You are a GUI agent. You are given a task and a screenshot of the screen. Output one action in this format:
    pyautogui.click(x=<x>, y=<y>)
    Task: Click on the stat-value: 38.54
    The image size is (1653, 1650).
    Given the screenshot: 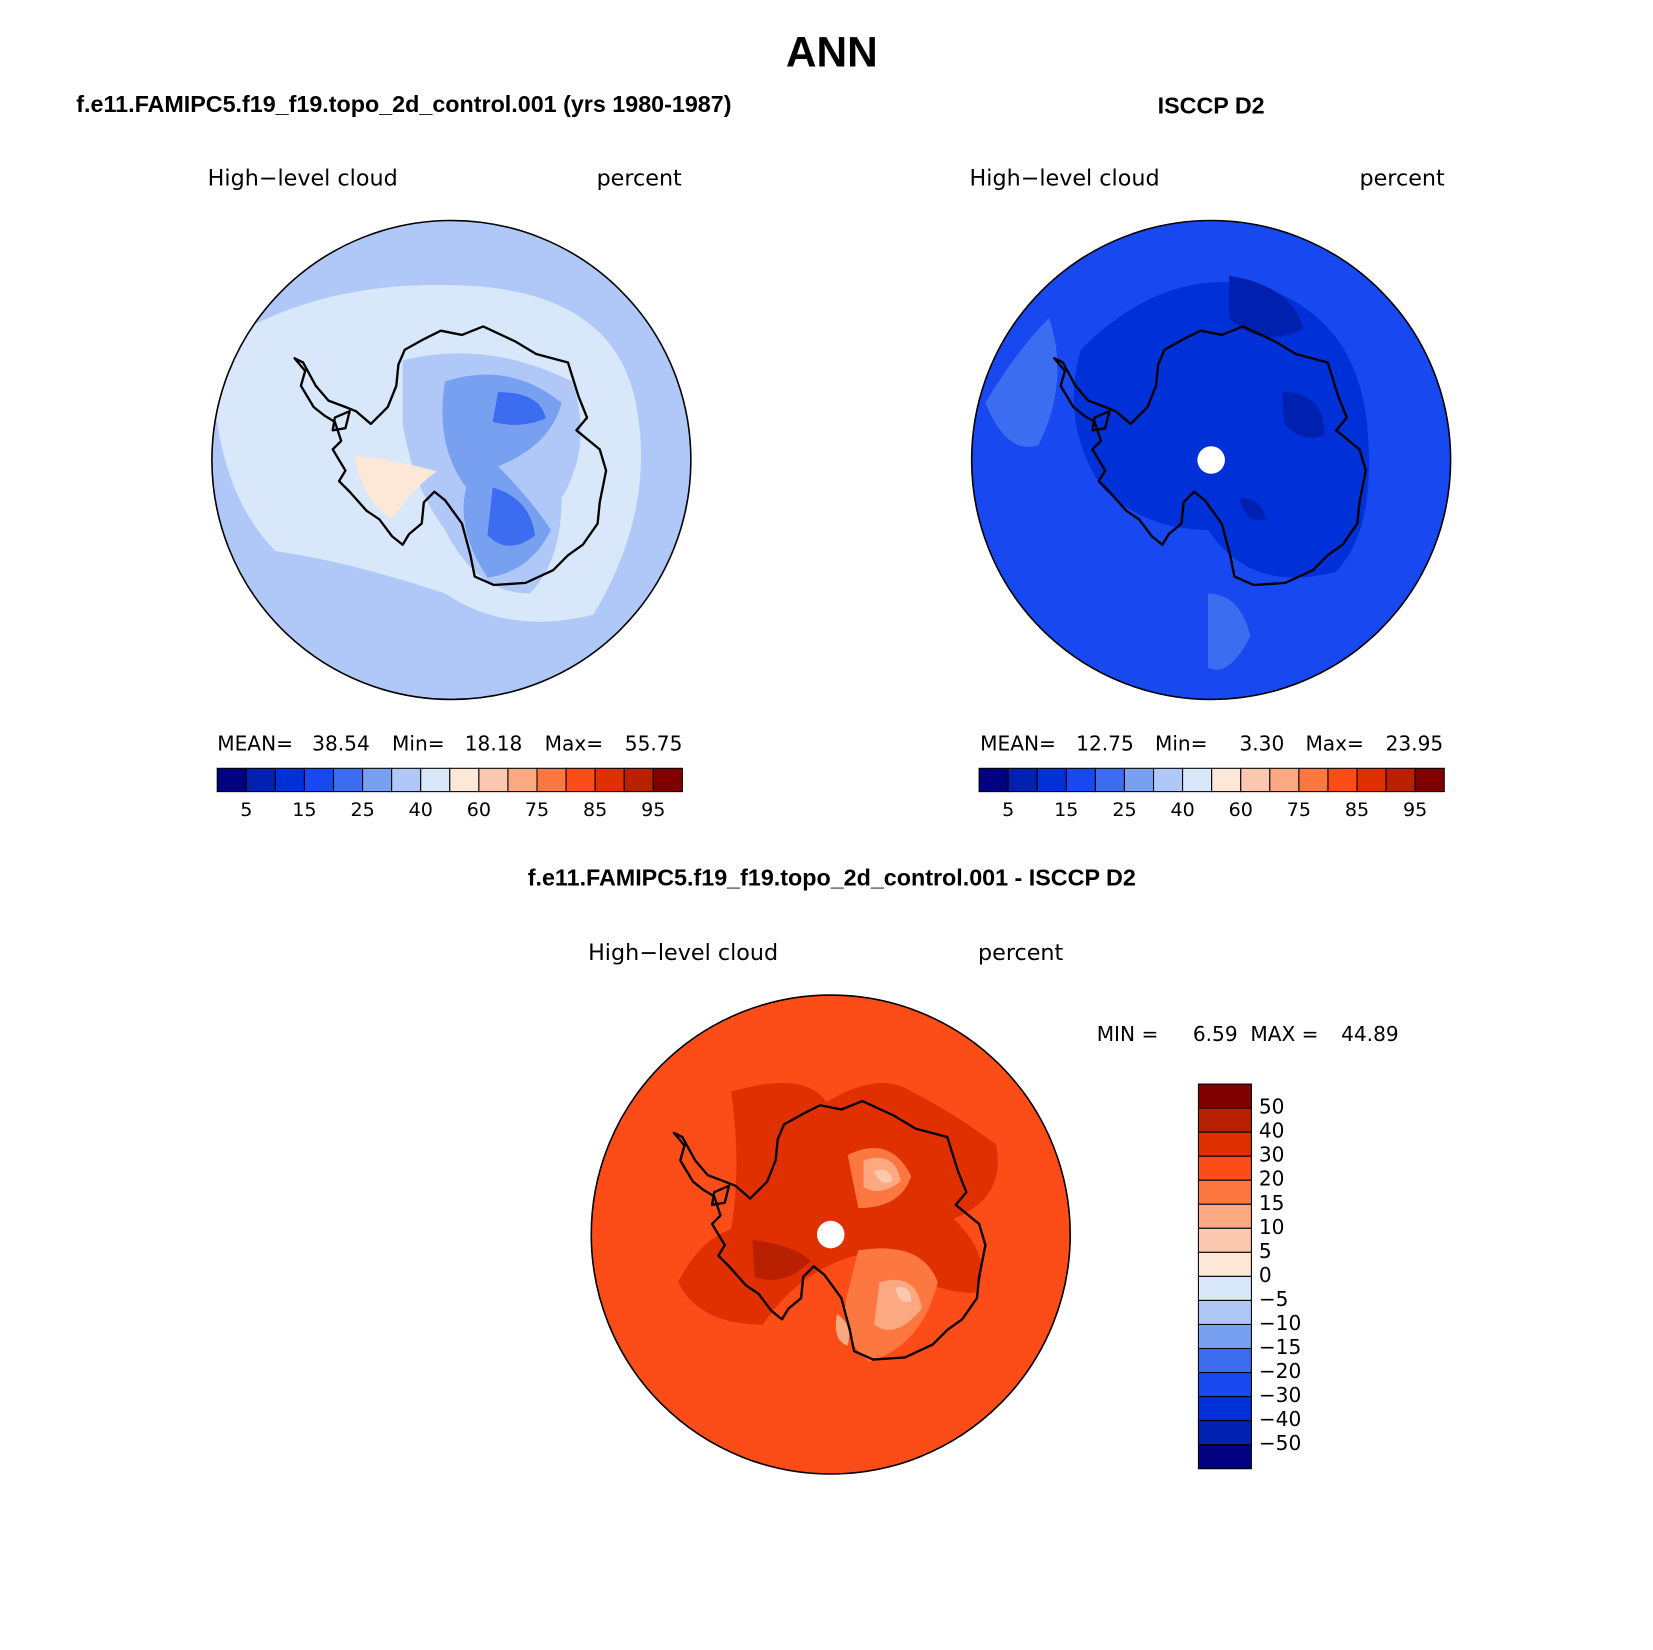 What is the action you would take?
    pyautogui.click(x=341, y=743)
    